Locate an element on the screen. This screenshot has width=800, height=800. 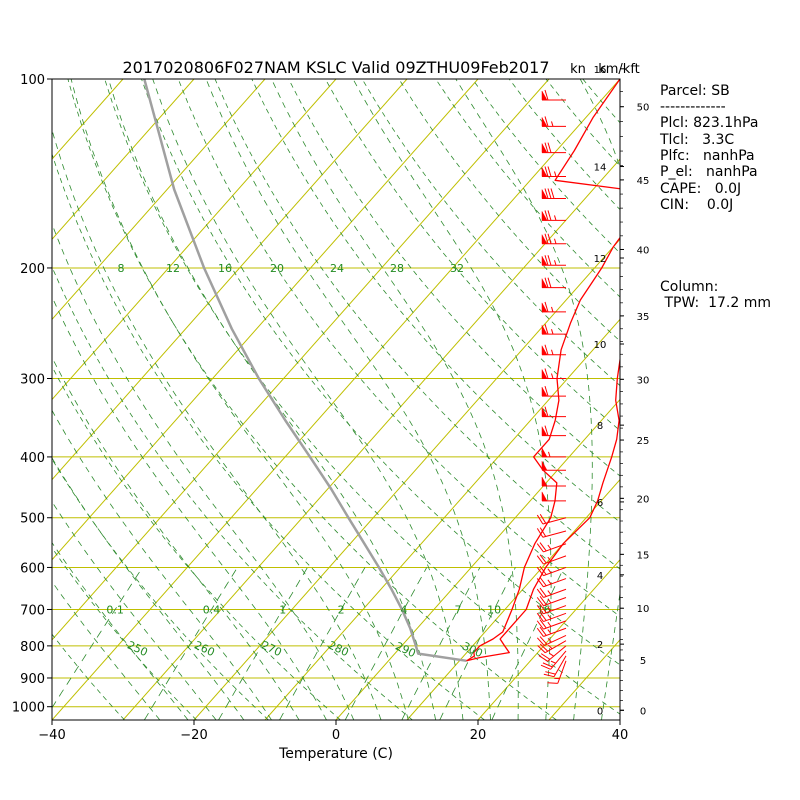
kft-tick-label: 25 is located at coordinates (643, 441).